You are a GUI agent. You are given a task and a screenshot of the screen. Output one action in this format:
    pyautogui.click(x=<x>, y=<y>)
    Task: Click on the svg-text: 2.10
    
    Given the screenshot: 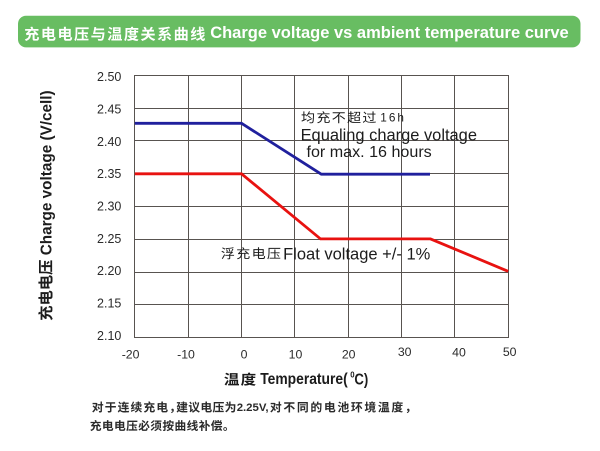 What is the action you would take?
    pyautogui.click(x=109, y=336)
    